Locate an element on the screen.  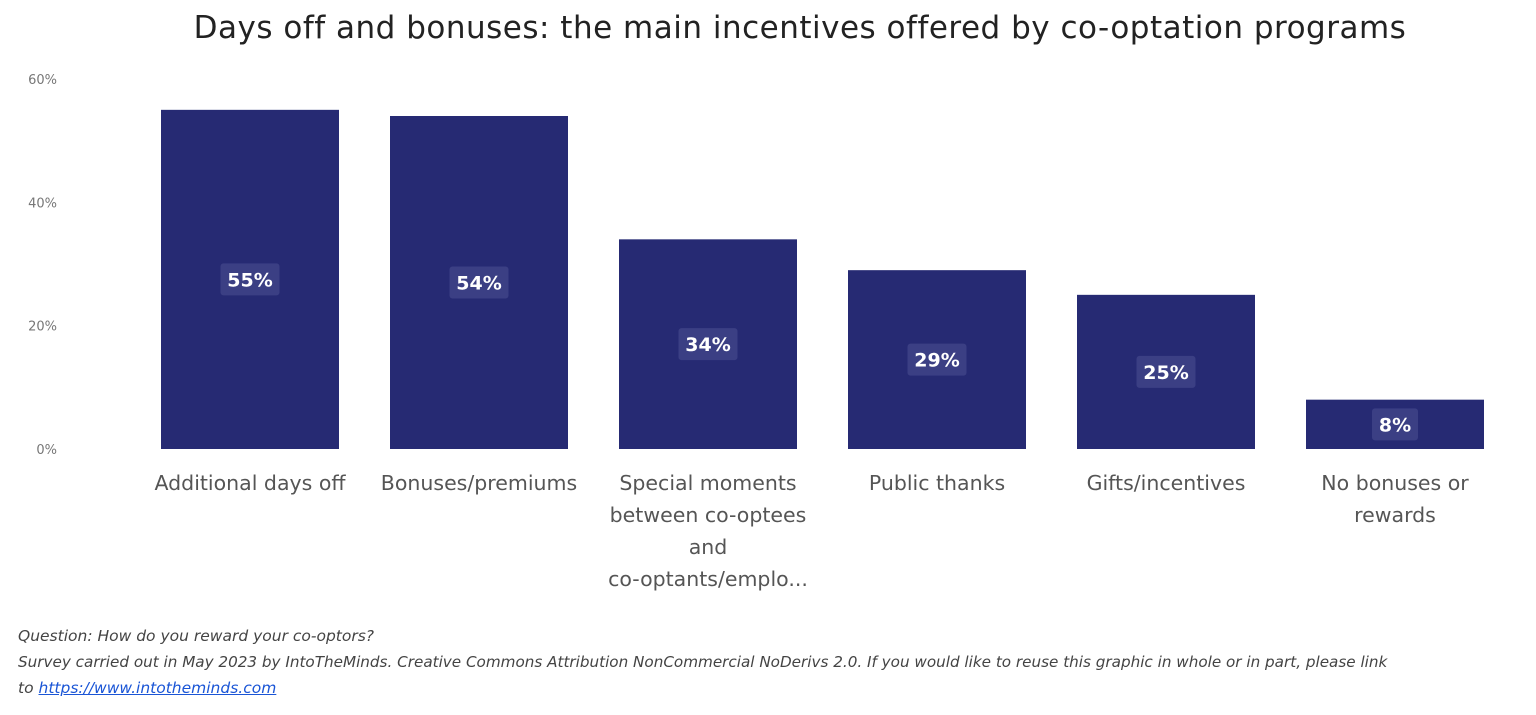
data-label: 54% is located at coordinates (478, 284).